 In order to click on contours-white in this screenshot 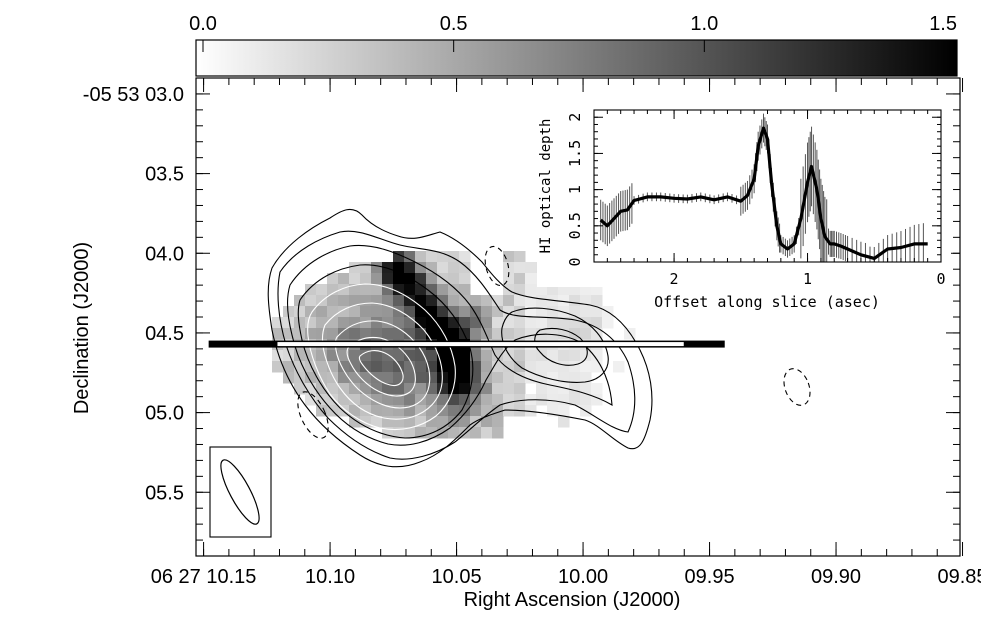, I will do `click(381, 357)`.